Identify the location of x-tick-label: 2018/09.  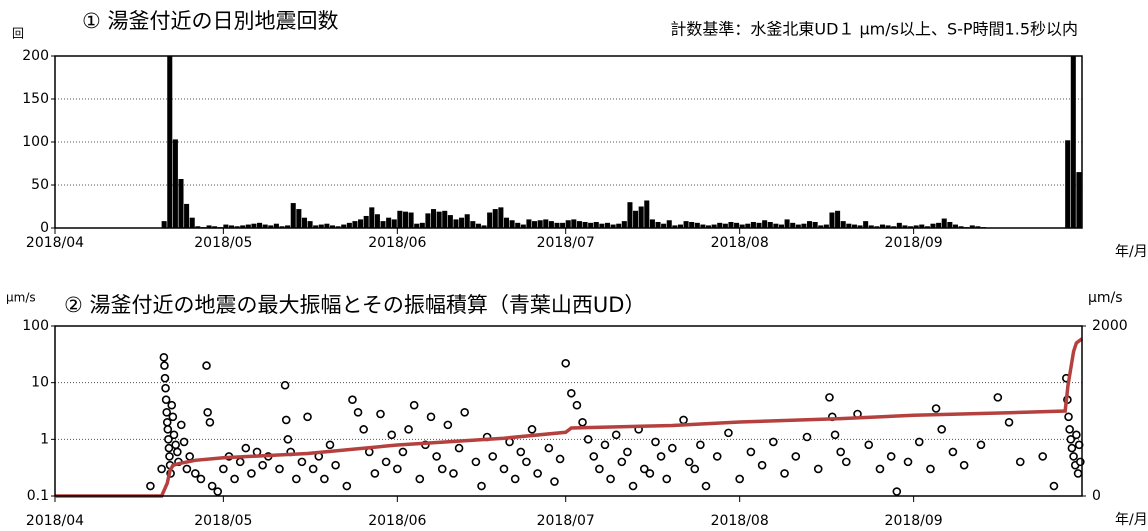
(914, 243).